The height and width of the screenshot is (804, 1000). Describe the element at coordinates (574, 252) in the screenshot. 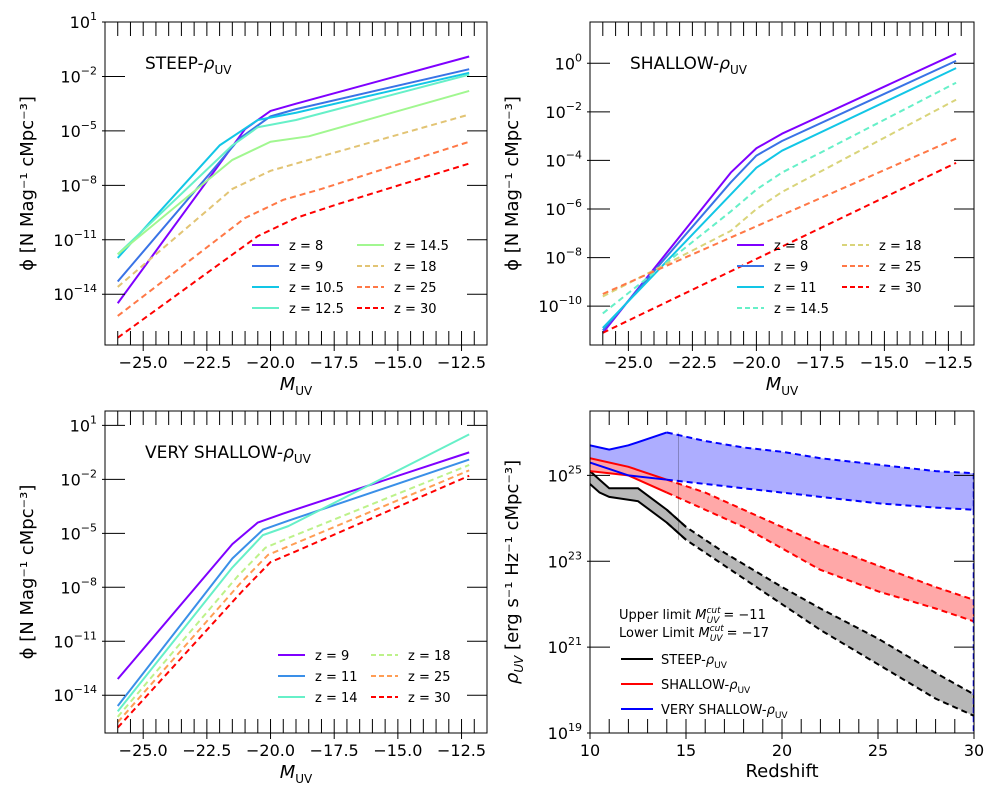

I see `y-tick-exp: −8` at that location.